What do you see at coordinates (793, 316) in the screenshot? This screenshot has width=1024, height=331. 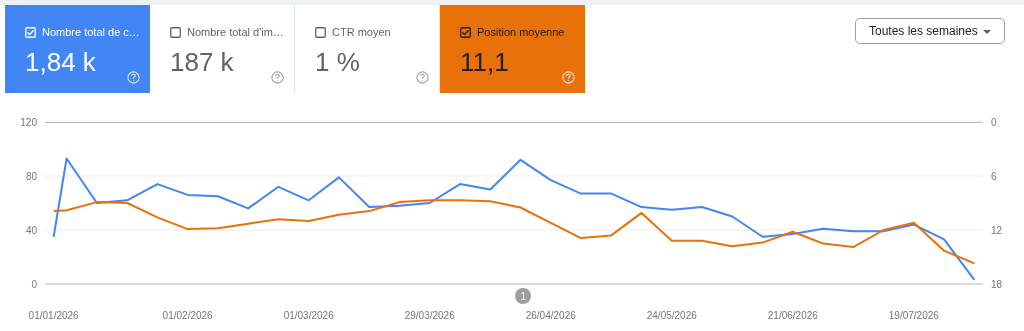 I see `x-tick-label: 21/06/2026` at bounding box center [793, 316].